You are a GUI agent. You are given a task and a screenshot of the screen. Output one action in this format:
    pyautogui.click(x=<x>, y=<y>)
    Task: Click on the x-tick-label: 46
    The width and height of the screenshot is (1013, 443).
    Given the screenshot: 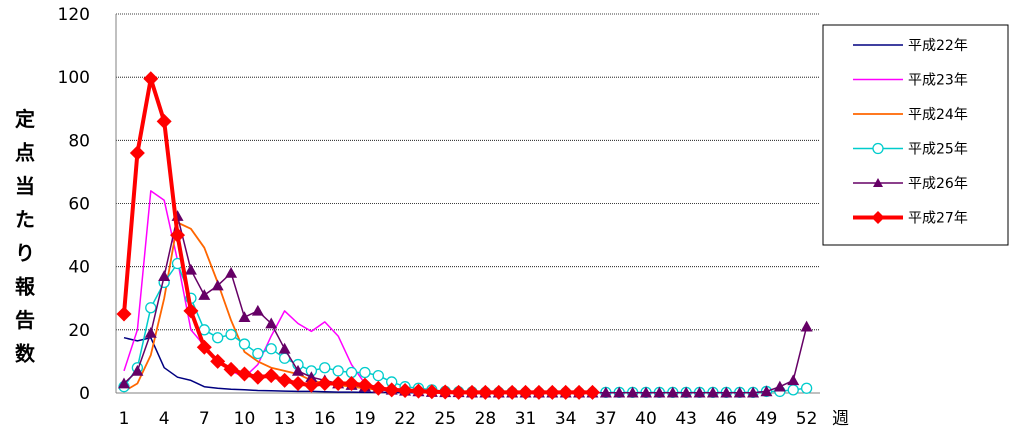 What is the action you would take?
    pyautogui.click(x=726, y=419)
    